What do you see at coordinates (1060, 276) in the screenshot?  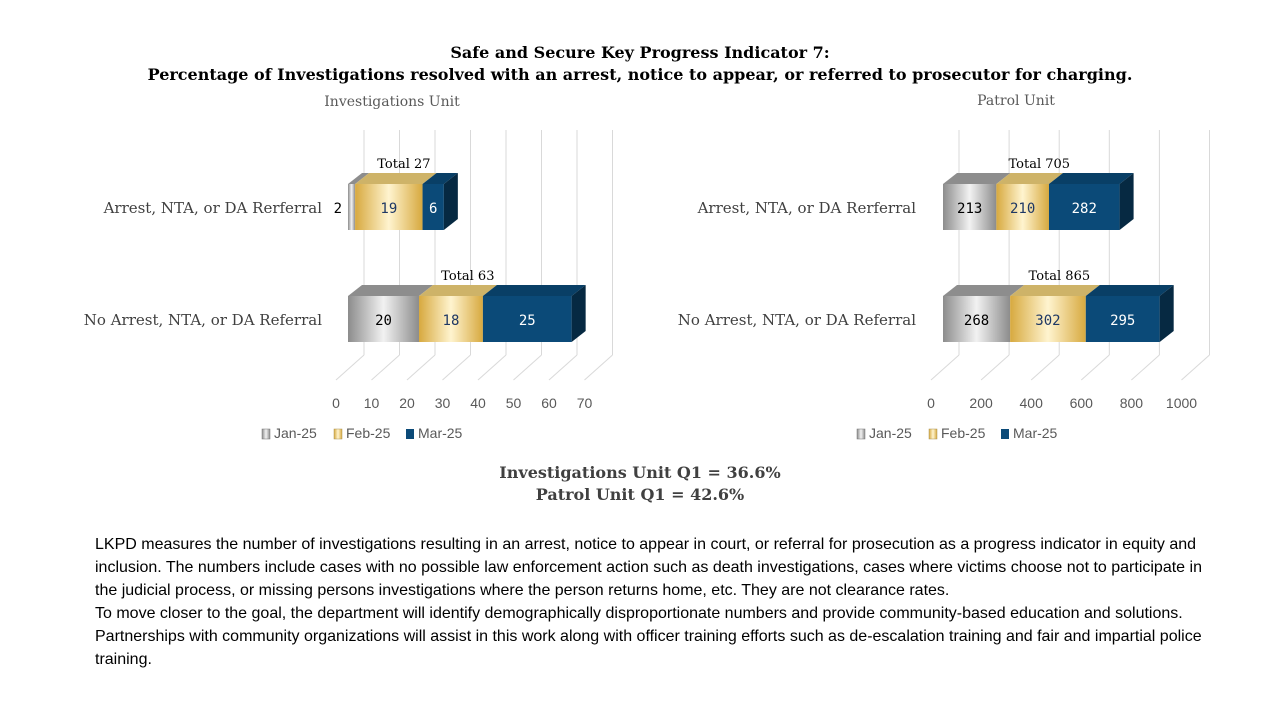 I see `total-label: Total 865` at bounding box center [1060, 276].